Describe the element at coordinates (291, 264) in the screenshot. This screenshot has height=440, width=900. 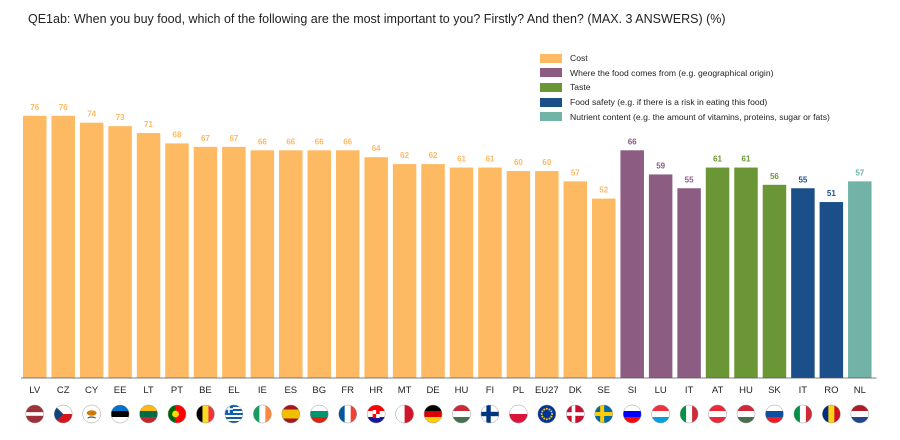
I see `bar-es` at that location.